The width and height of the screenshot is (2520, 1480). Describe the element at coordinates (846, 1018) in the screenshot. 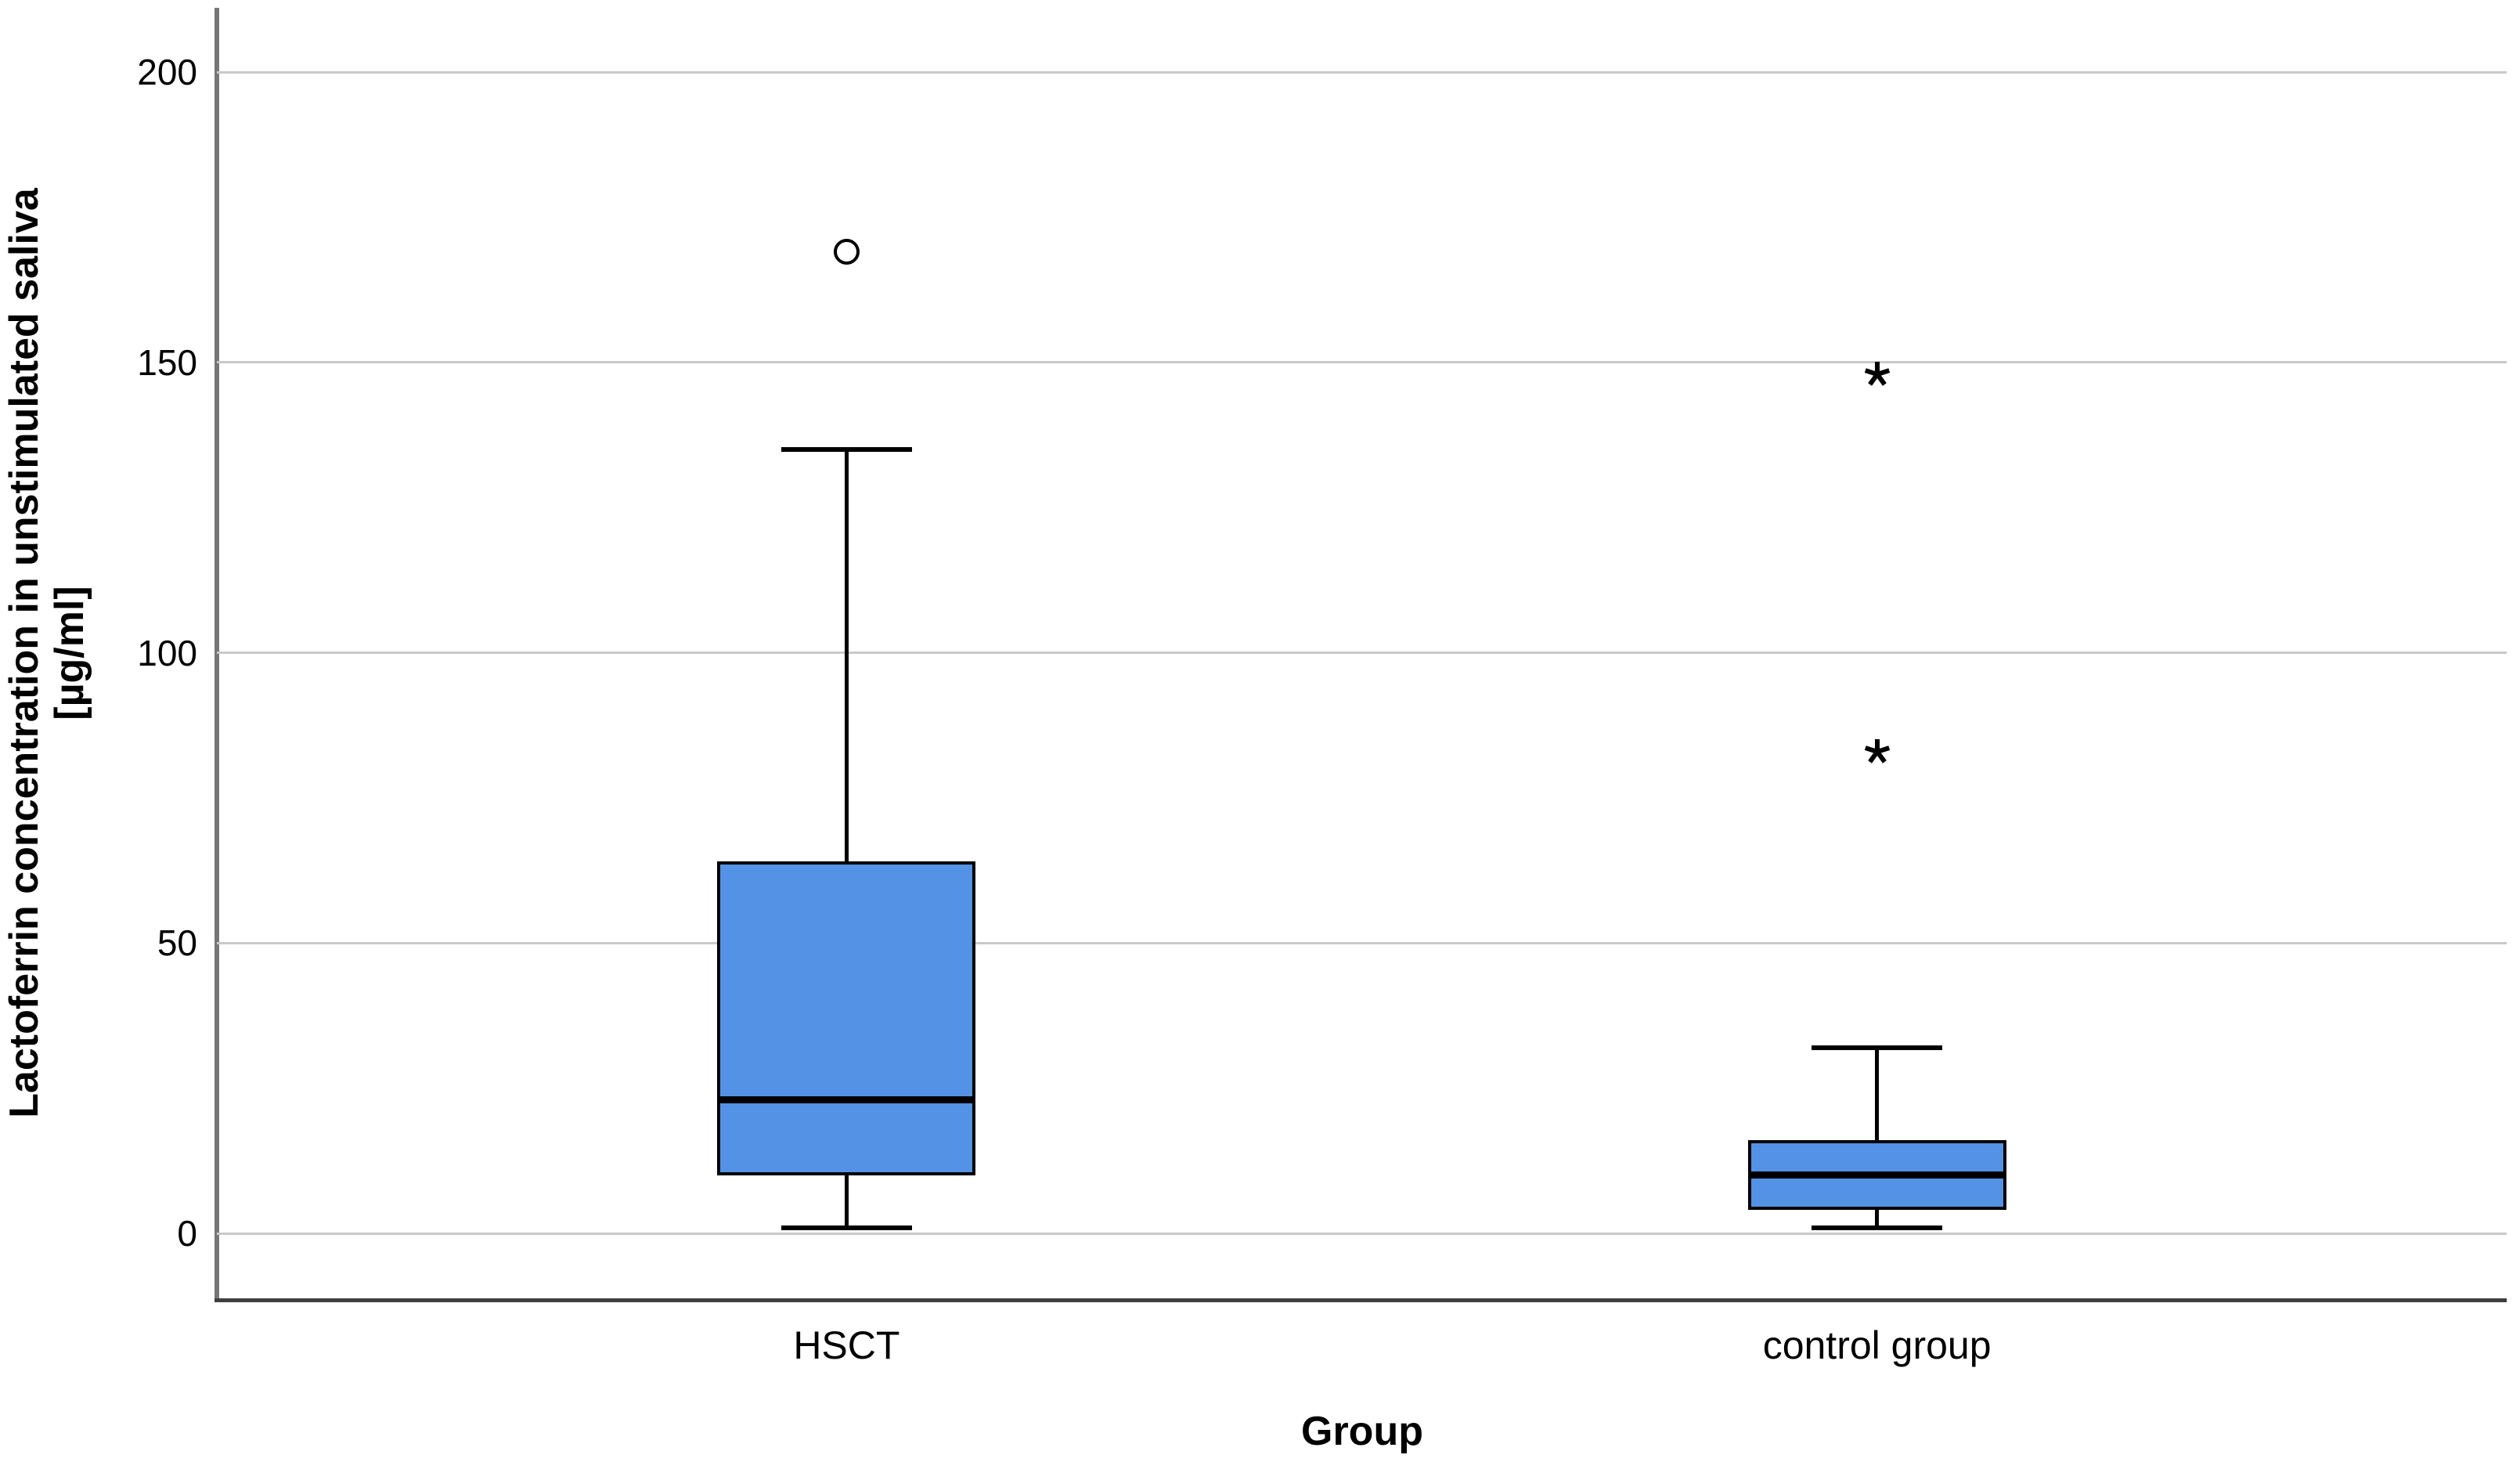

I see `iqr-box` at that location.